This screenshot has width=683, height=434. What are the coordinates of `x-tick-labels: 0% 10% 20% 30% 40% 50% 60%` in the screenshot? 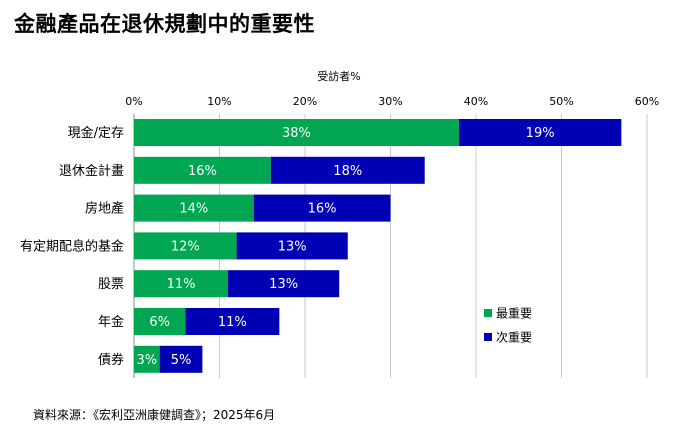 It's located at (392, 101).